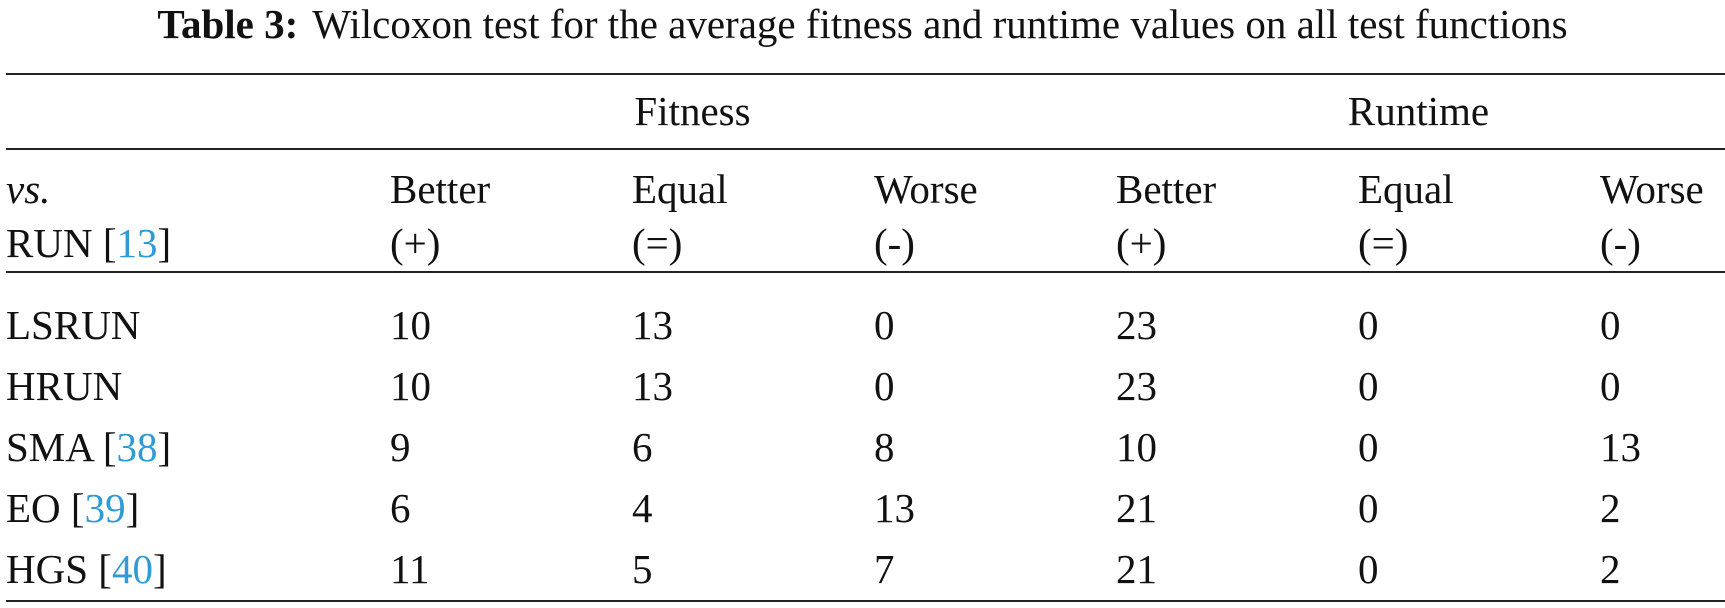 The image size is (1725, 608). I want to click on row-label: EO [39], so click(72, 508).